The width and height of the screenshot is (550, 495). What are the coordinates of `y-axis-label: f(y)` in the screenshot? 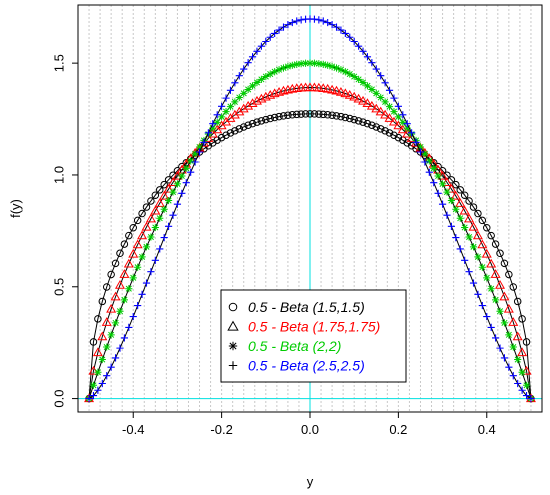 It's located at (15, 208).